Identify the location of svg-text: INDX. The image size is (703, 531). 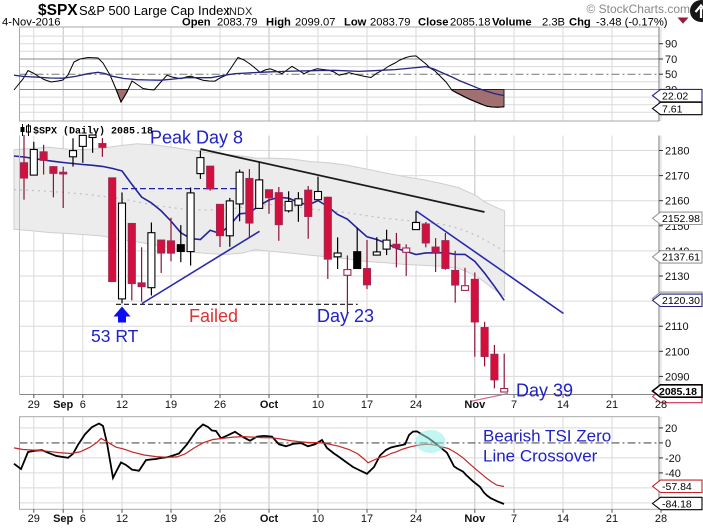
(239, 12).